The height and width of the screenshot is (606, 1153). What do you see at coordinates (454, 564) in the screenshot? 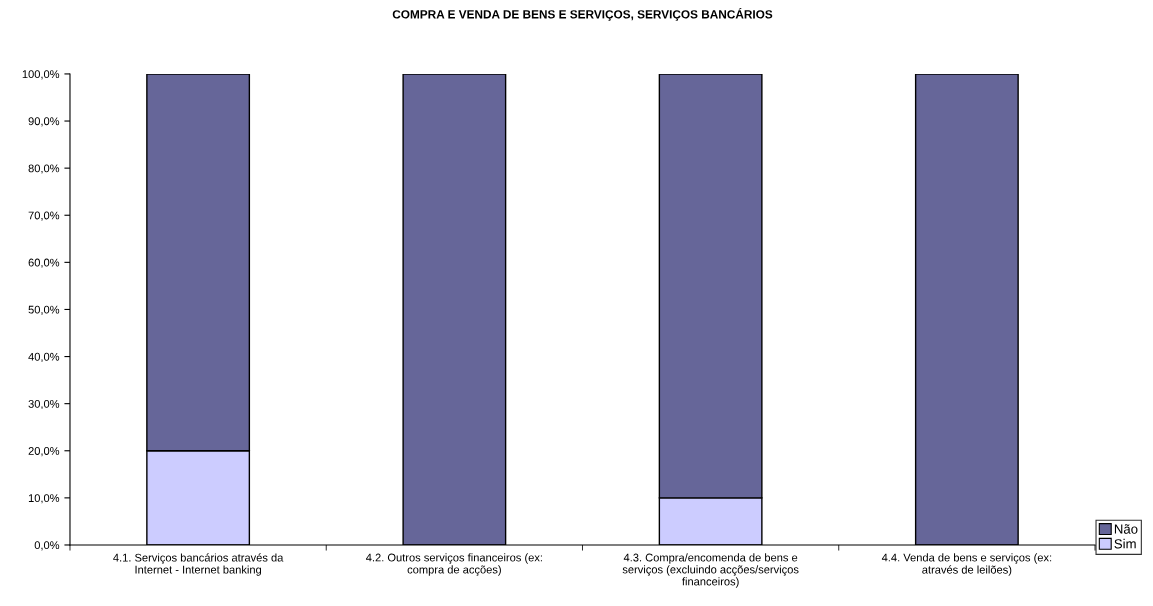
I see `x-tick-label: 4.2. Outros serviços financeiros (ex: compra de acções)` at bounding box center [454, 564].